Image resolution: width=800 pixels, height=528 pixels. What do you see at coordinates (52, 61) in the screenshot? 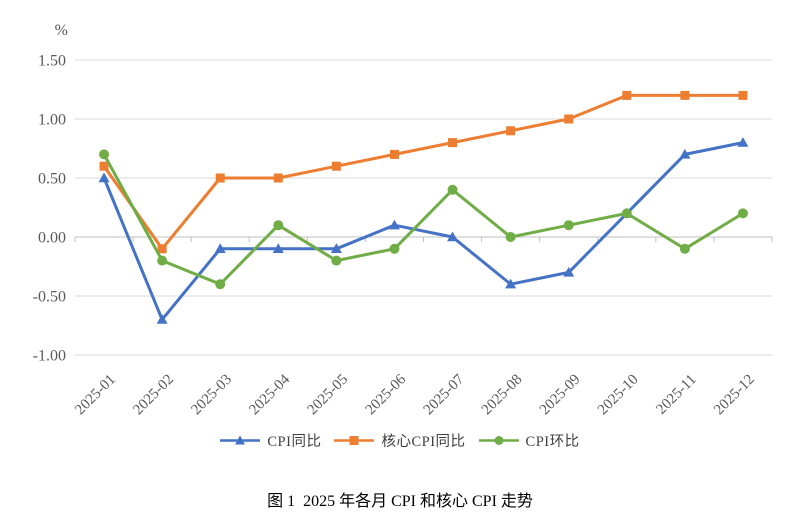
I see `y-axis-tick-label: 1.50` at bounding box center [52, 61].